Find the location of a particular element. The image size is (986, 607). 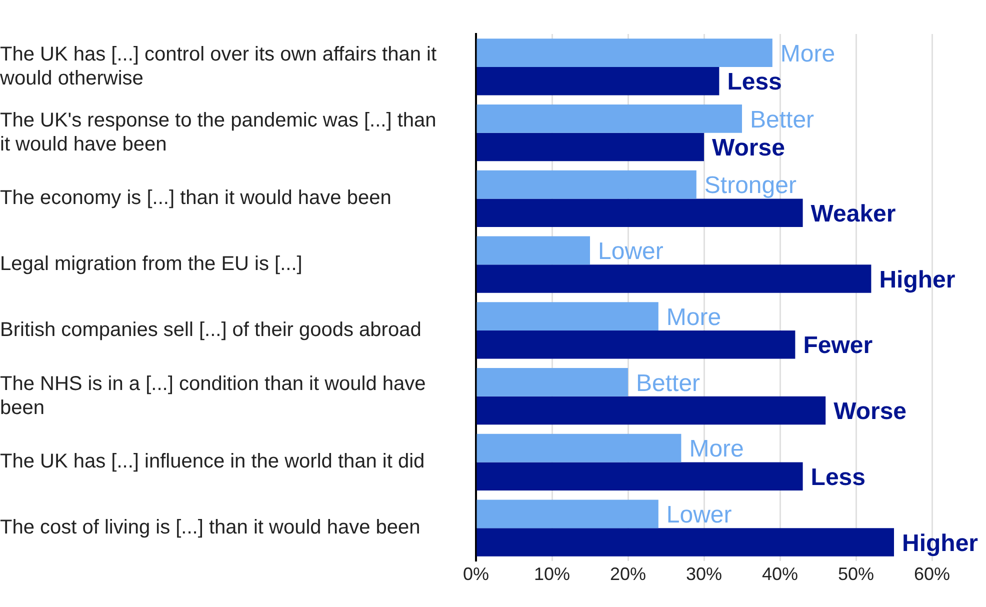

y-tick-label: The economy is [...] than it would have been is located at coordinates (196, 198).